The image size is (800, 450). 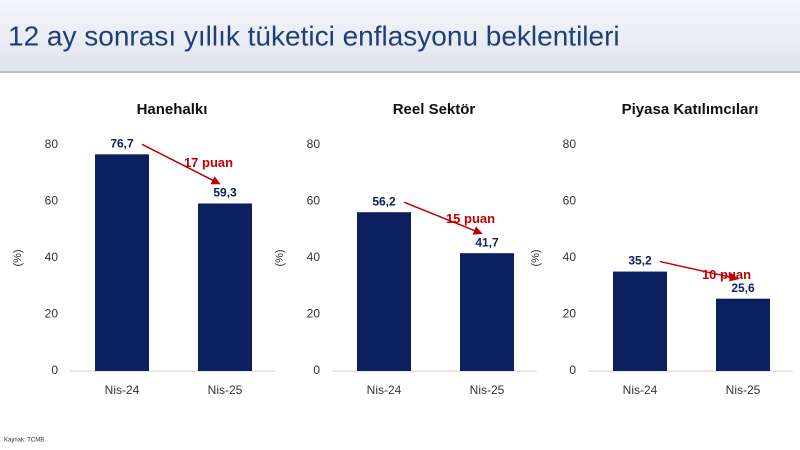 I want to click on value-label: 35,2, so click(x=640, y=261).